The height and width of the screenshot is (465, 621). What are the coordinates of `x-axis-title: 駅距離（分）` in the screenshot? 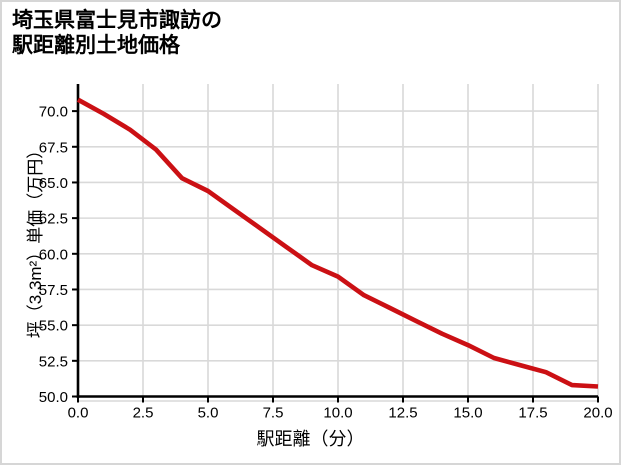 It's located at (310, 439).